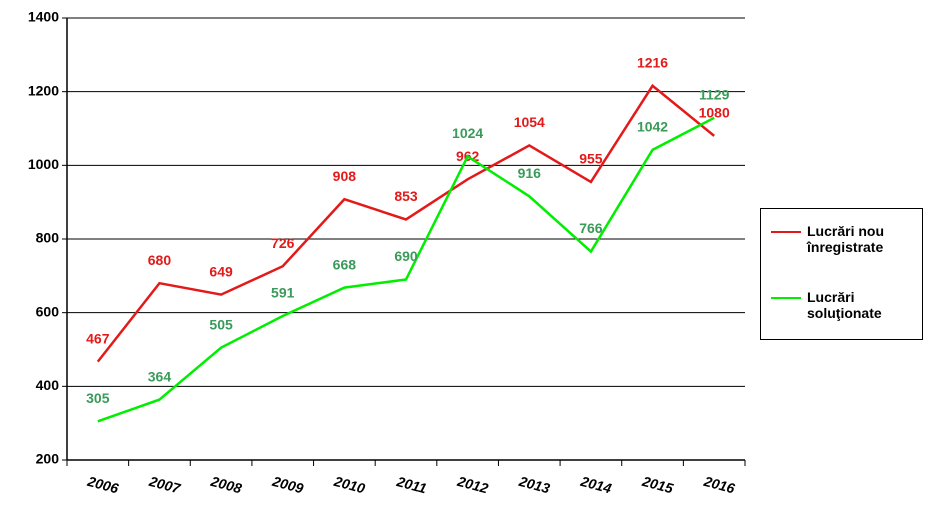 The height and width of the screenshot is (511, 925). Describe the element at coordinates (287, 485) in the screenshot. I see `x-tick-label: 2009` at that location.